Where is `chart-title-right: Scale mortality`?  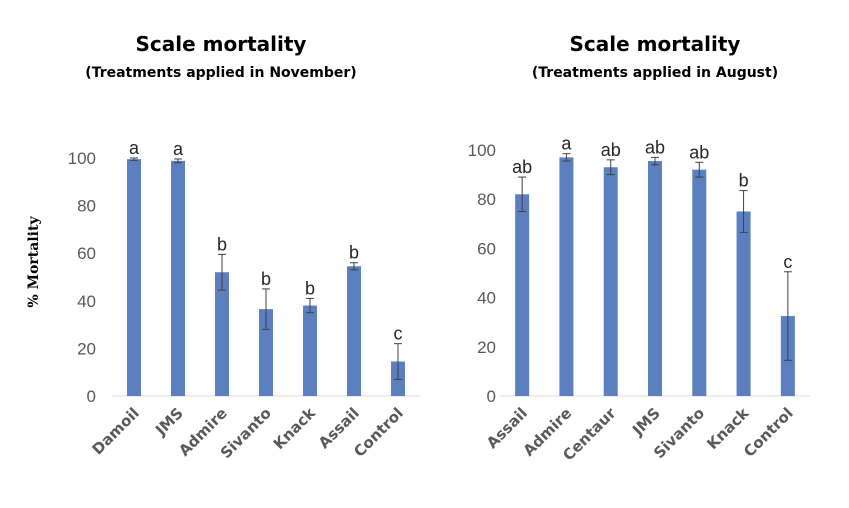
chart-title-right: Scale mortality is located at coordinates (655, 44).